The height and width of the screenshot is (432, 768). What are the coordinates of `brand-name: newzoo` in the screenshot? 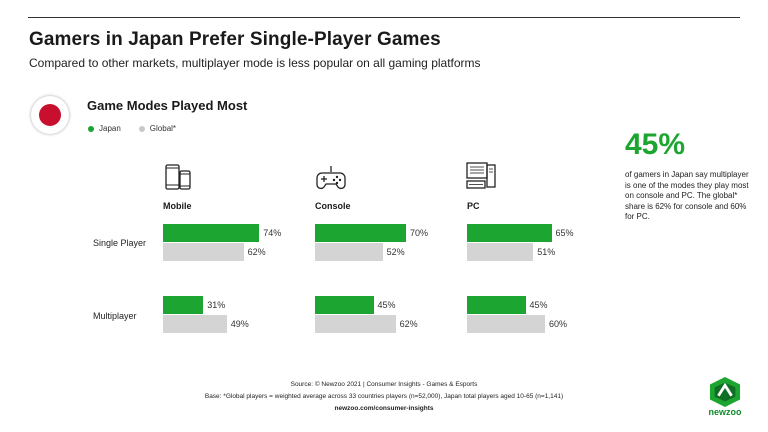 It's located at (725, 412).